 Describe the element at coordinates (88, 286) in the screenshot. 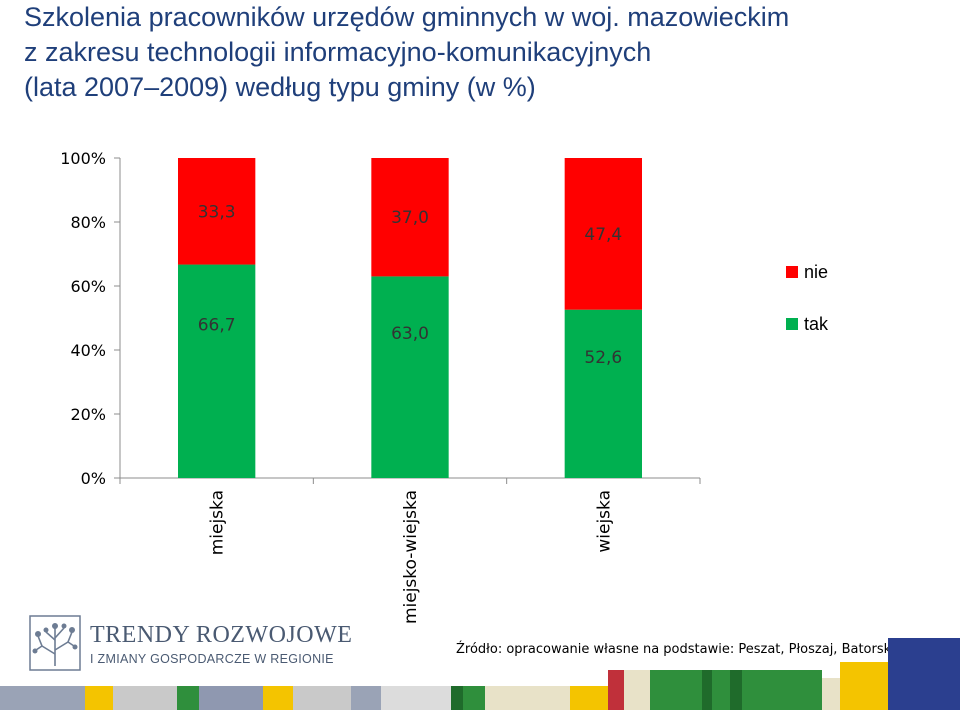

I see `y-tick-label: 60%` at that location.